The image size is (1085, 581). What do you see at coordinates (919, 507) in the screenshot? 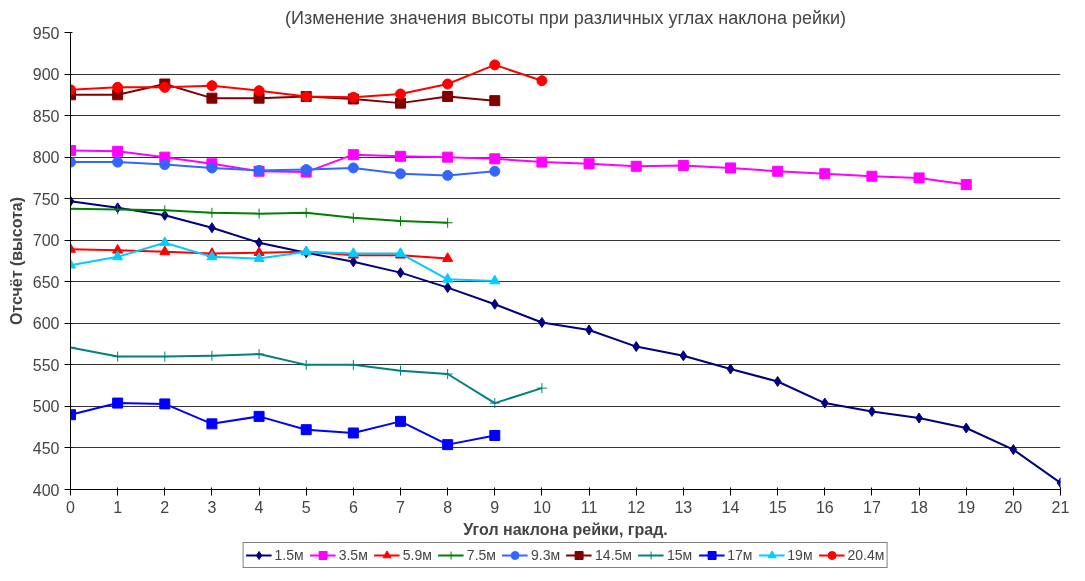
I see `x-tick-label: 18` at bounding box center [919, 507].